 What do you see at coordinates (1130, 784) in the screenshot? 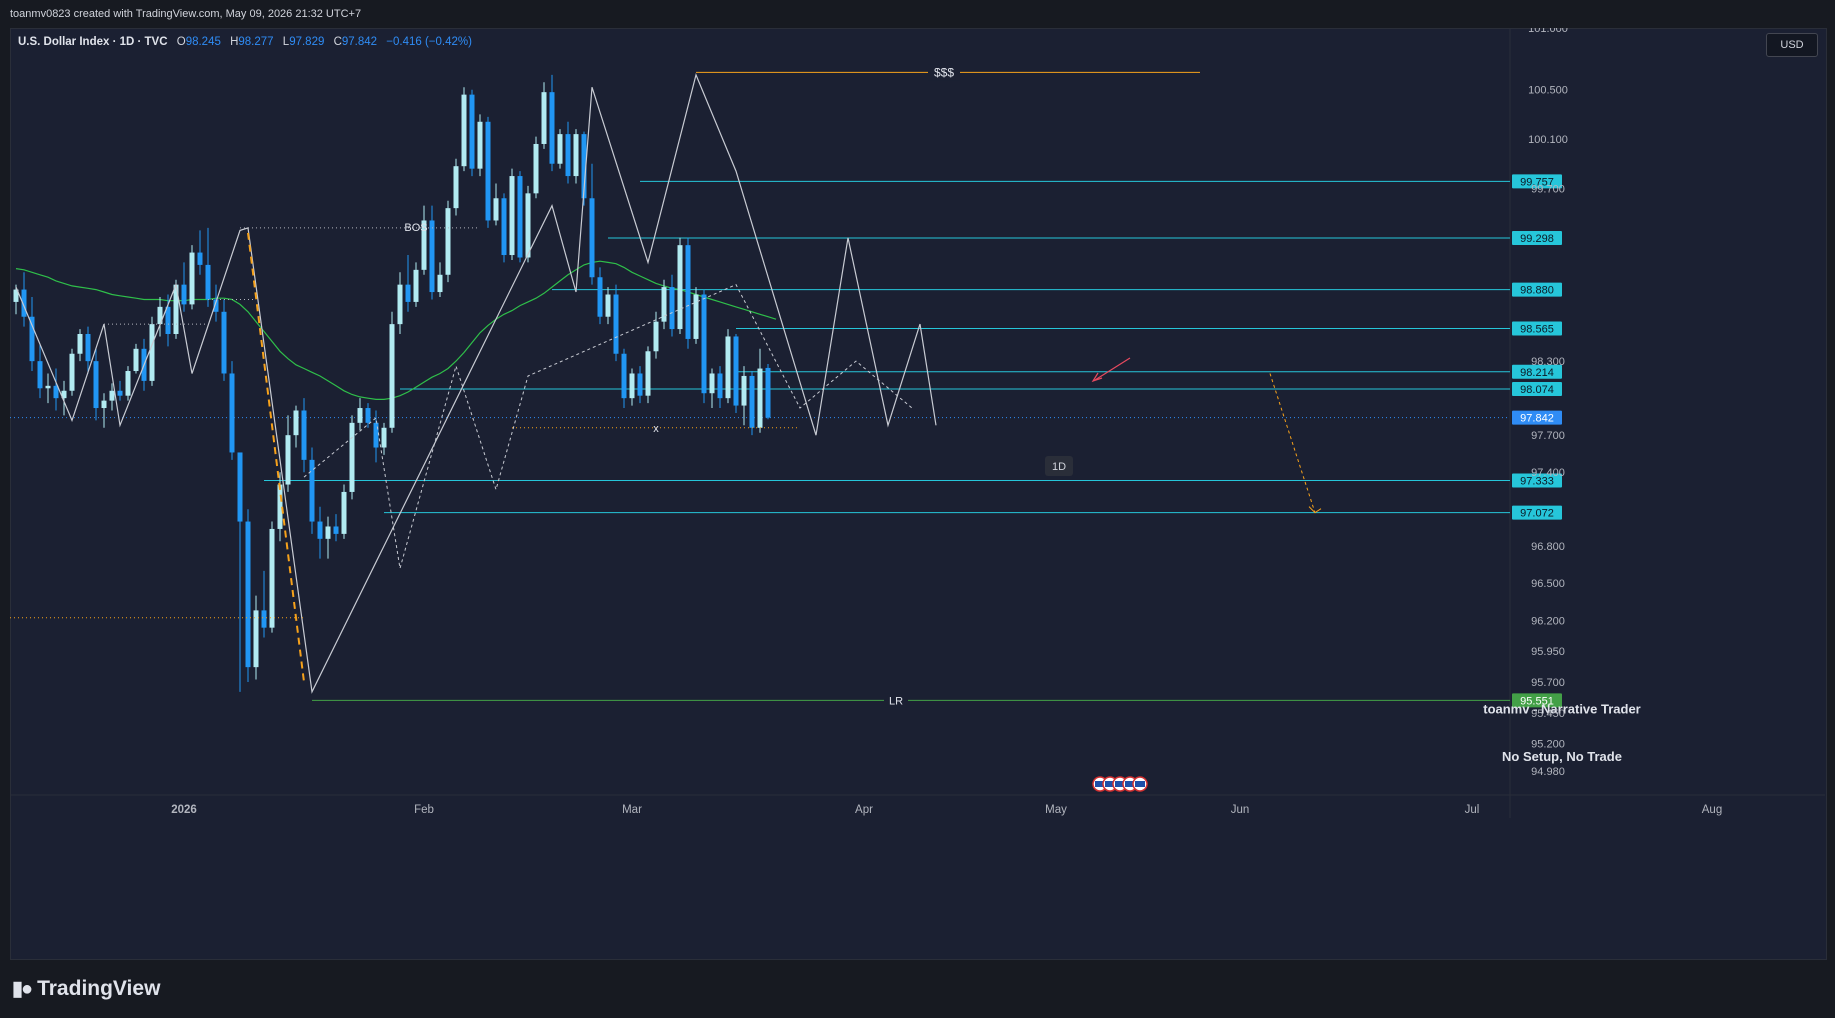
I see `economic-event-flag` at bounding box center [1130, 784].